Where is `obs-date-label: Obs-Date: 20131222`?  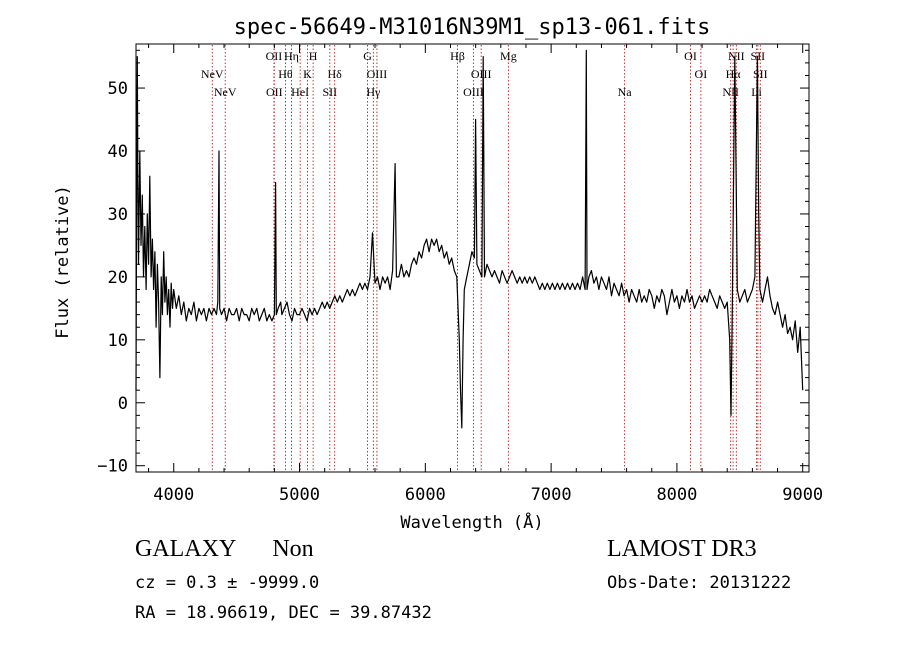
obs-date-label: Obs-Date: 20131222 is located at coordinates (699, 583).